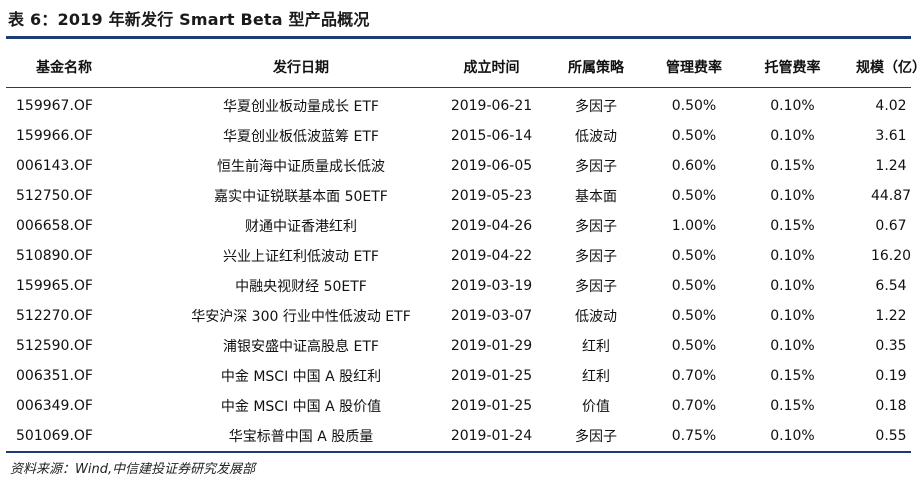  What do you see at coordinates (891, 316) in the screenshot?
I see `cell-size: 1.22` at bounding box center [891, 316].